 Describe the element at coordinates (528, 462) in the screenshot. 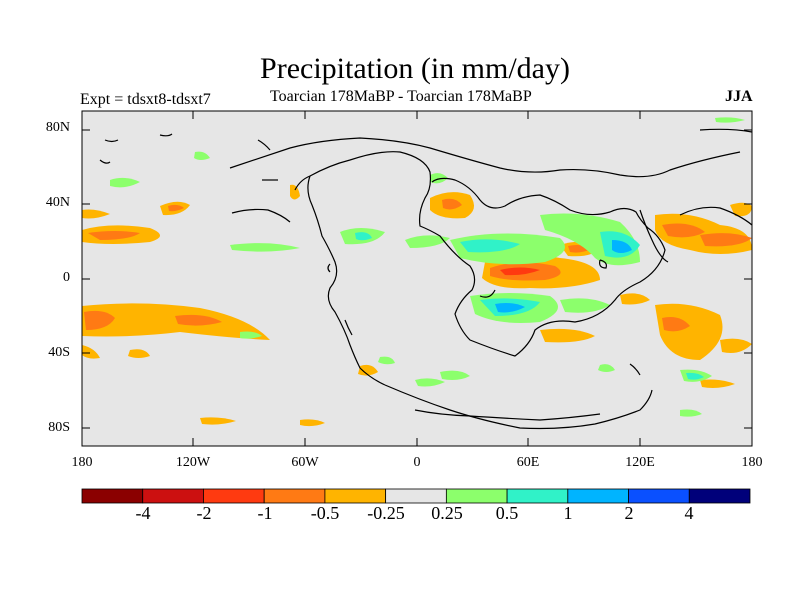

I see `x-tick-label: 60E` at that location.